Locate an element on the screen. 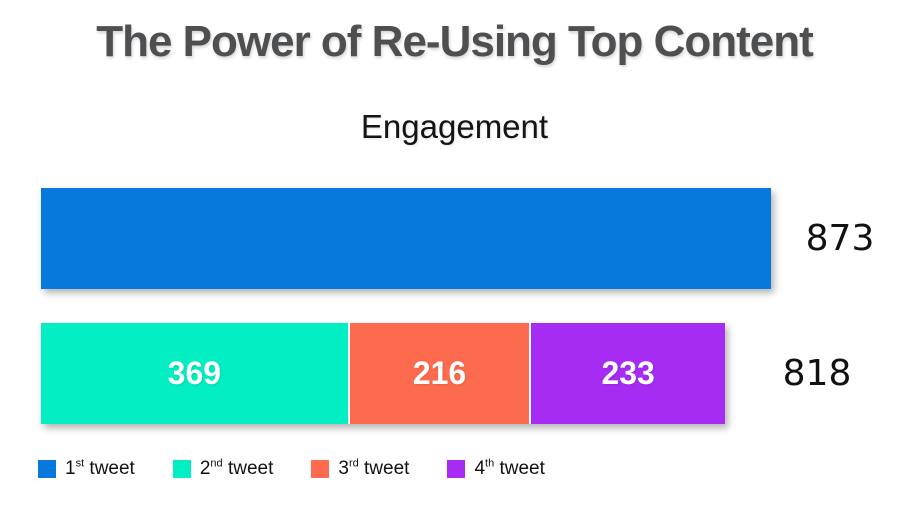 This screenshot has height=524, width=909. row-total-area: 873 is located at coordinates (840, 238).